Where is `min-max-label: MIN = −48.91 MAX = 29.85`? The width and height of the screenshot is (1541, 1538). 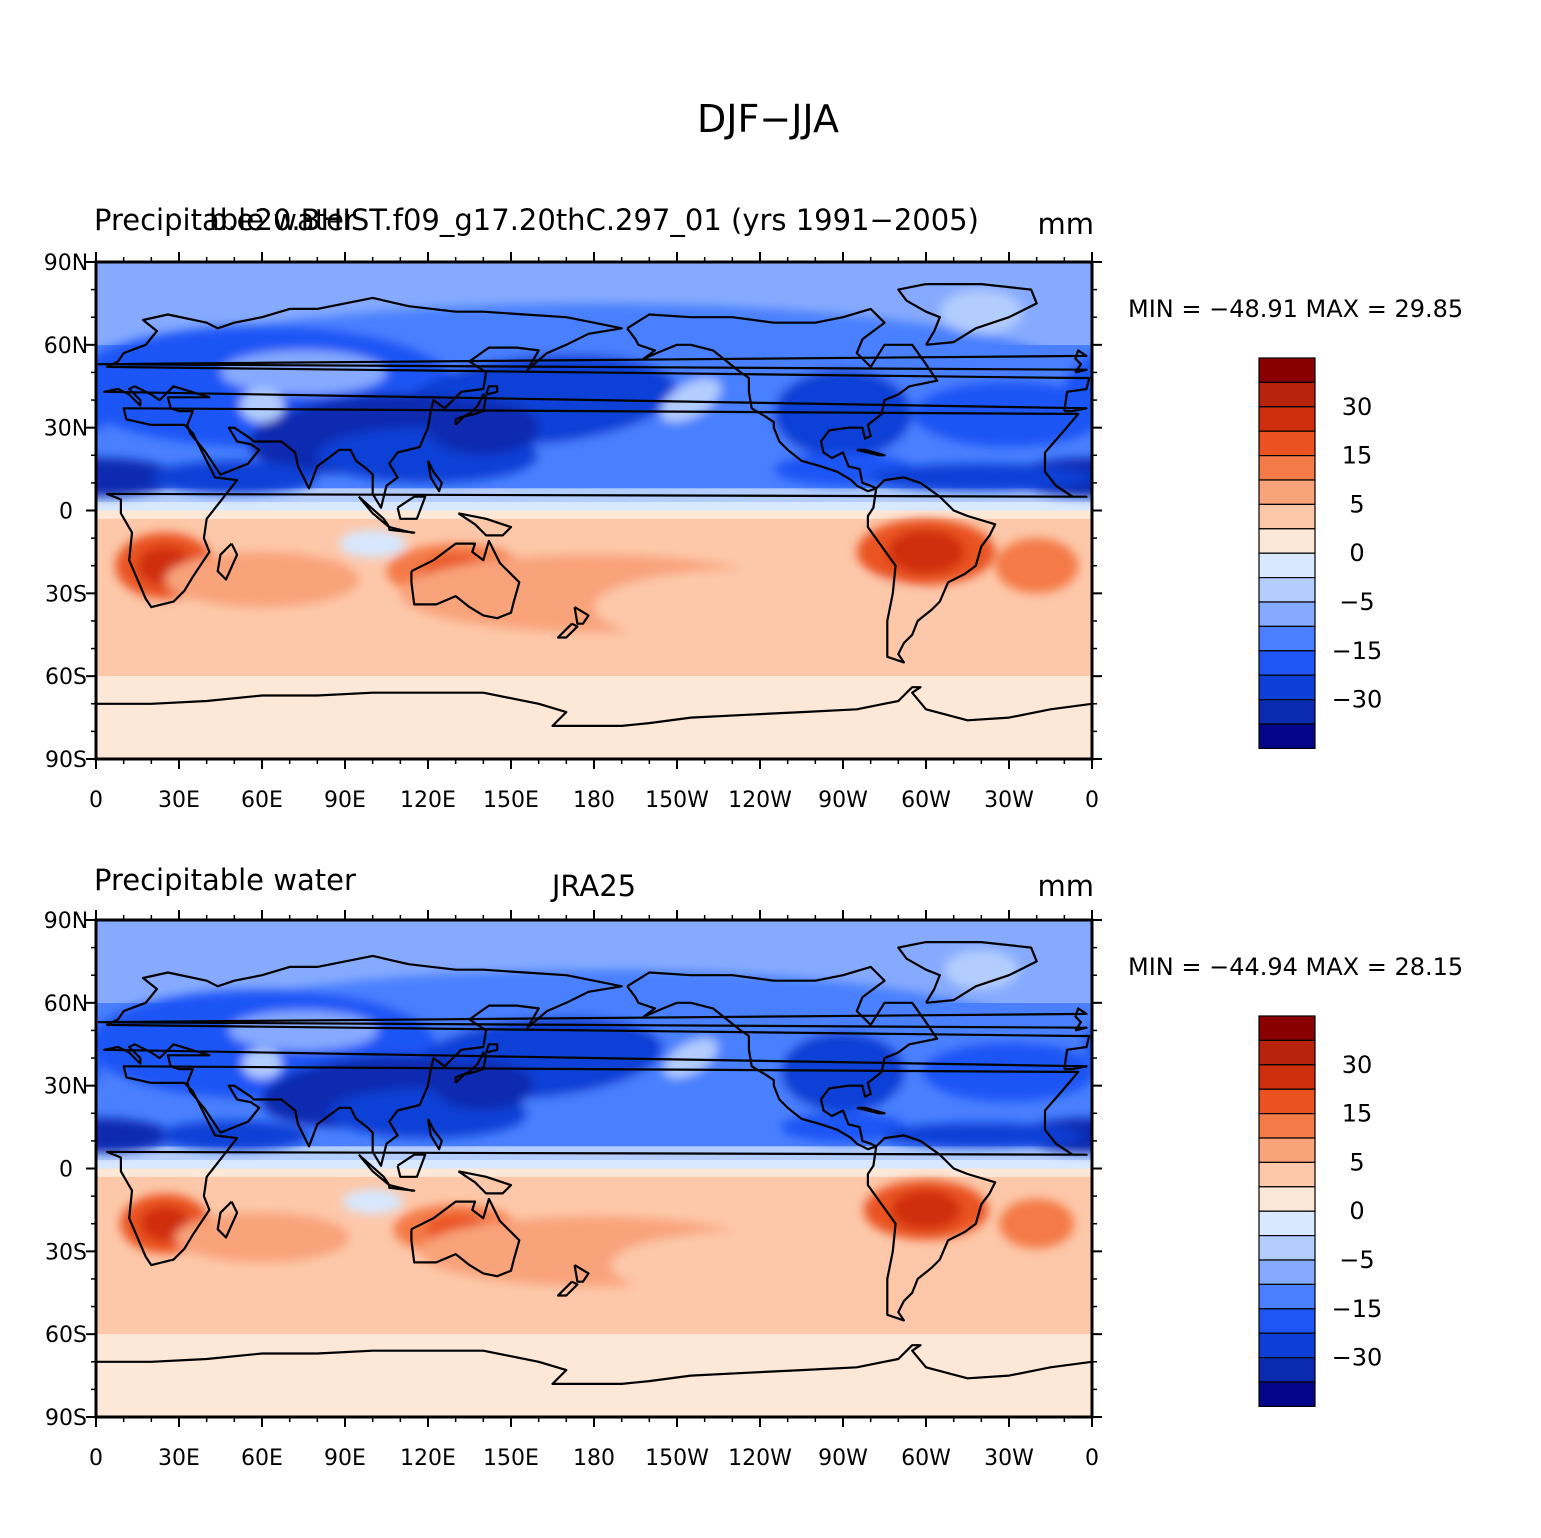
min-max-label: MIN = −48.91 MAX = 29.85 is located at coordinates (1295, 309).